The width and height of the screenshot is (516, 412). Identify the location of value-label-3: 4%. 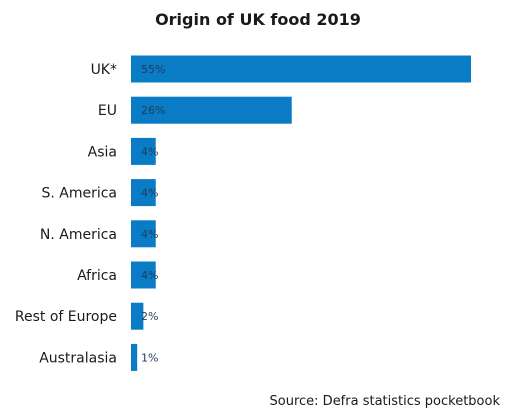
(149, 193).